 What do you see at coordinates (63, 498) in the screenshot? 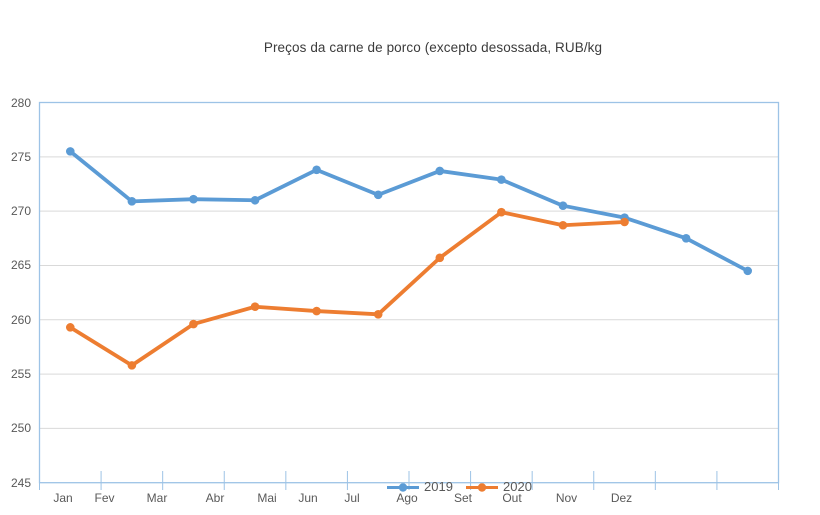
I see `x-axis-tick-label: Jan` at bounding box center [63, 498].